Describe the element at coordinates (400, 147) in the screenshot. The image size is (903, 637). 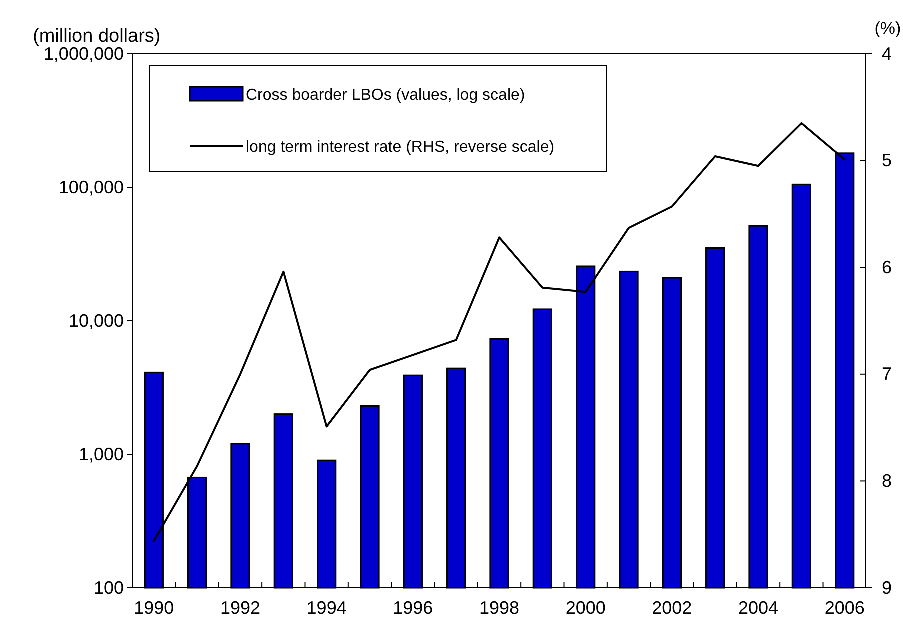
I see `legend-label: long term interest rate (RHS, reverse scale)` at that location.